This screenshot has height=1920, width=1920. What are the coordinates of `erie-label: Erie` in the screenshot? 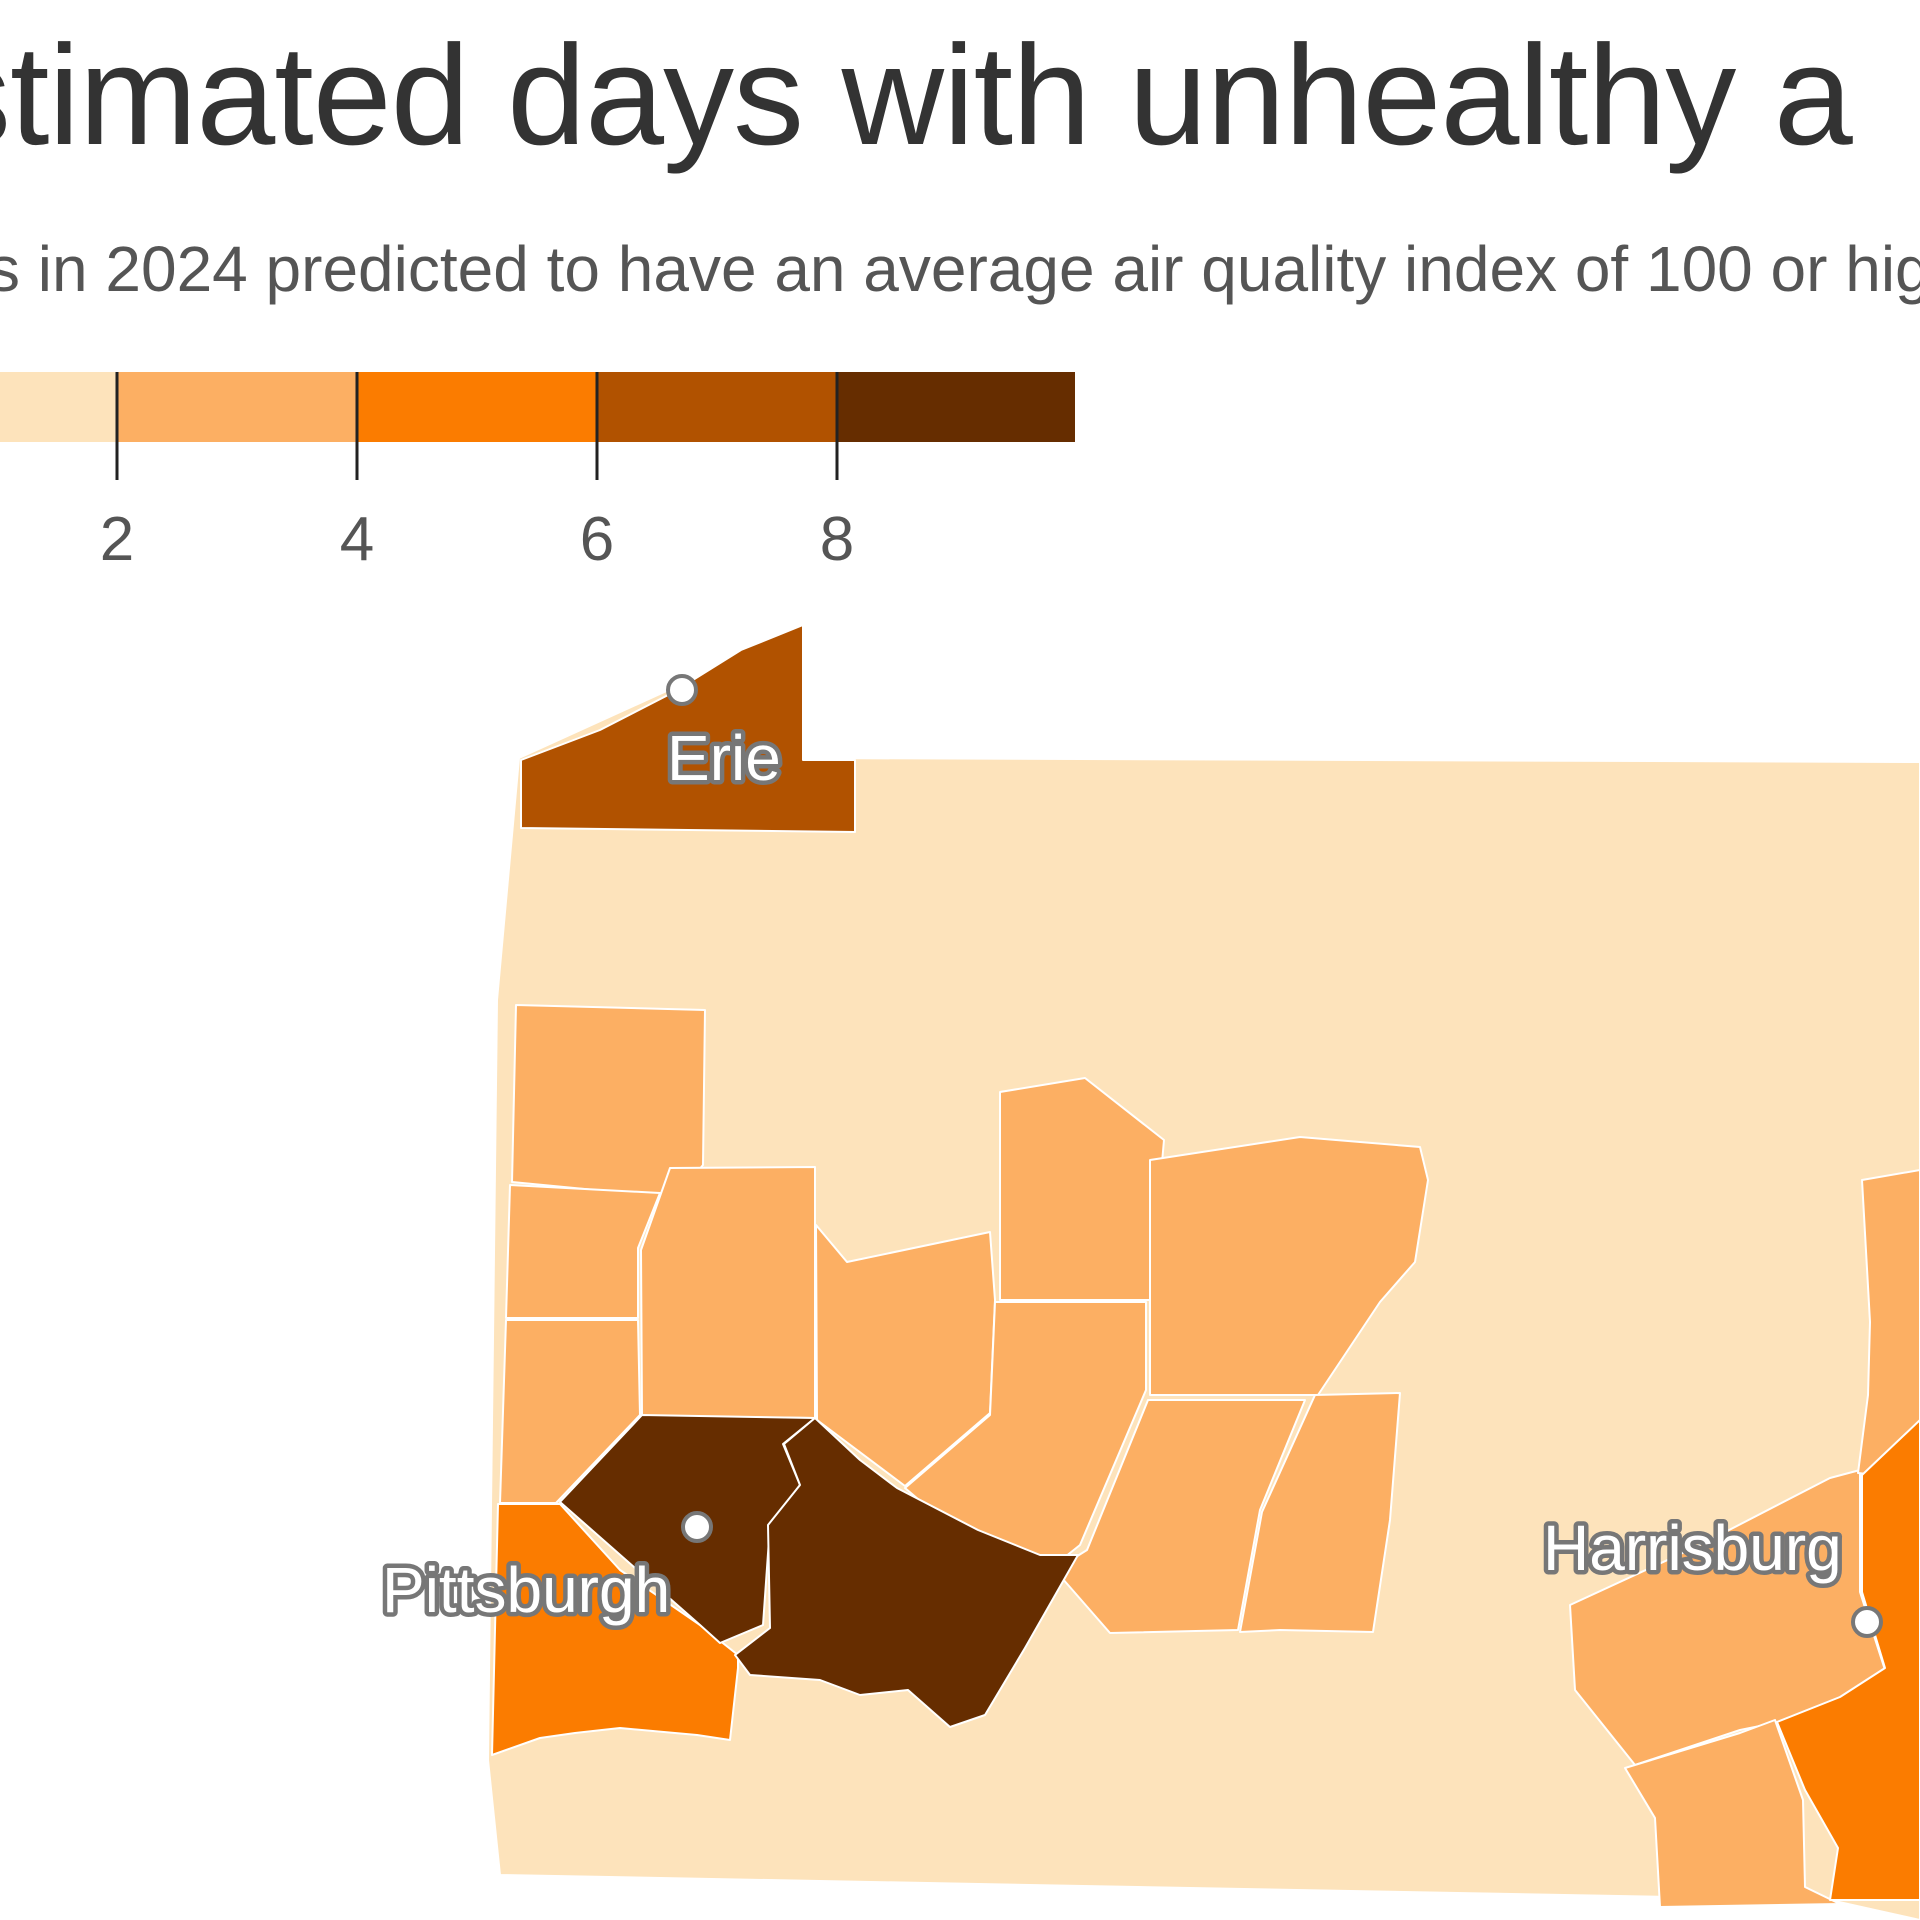 It's located at (724, 758).